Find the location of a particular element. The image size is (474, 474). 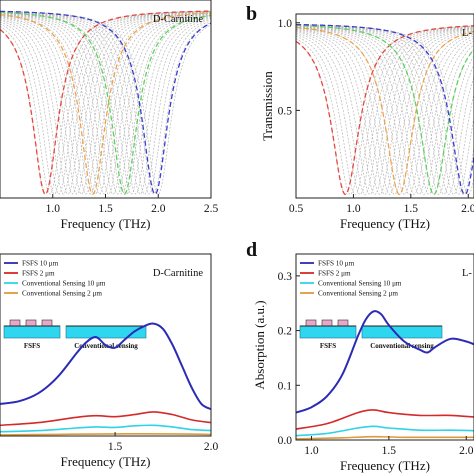

x-tick-label: 0.5 is located at coordinates (296, 209).